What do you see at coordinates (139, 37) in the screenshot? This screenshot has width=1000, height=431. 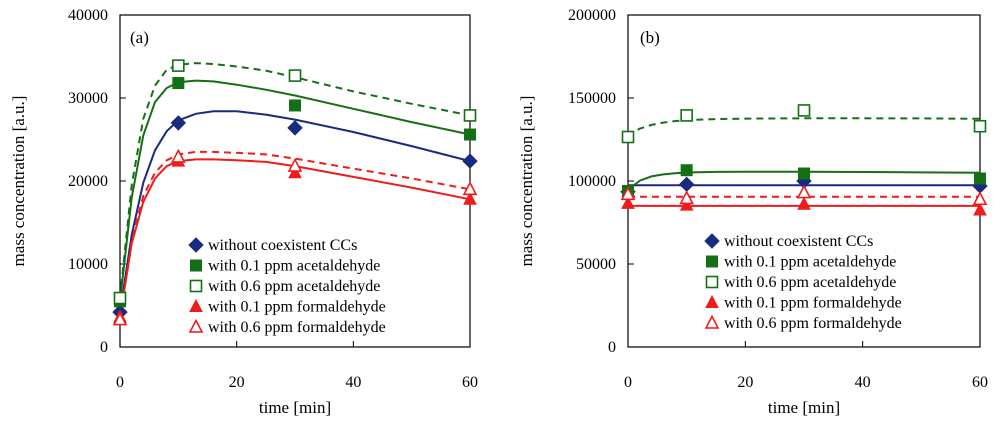 I see `panel-label-a: (a)` at bounding box center [139, 37].